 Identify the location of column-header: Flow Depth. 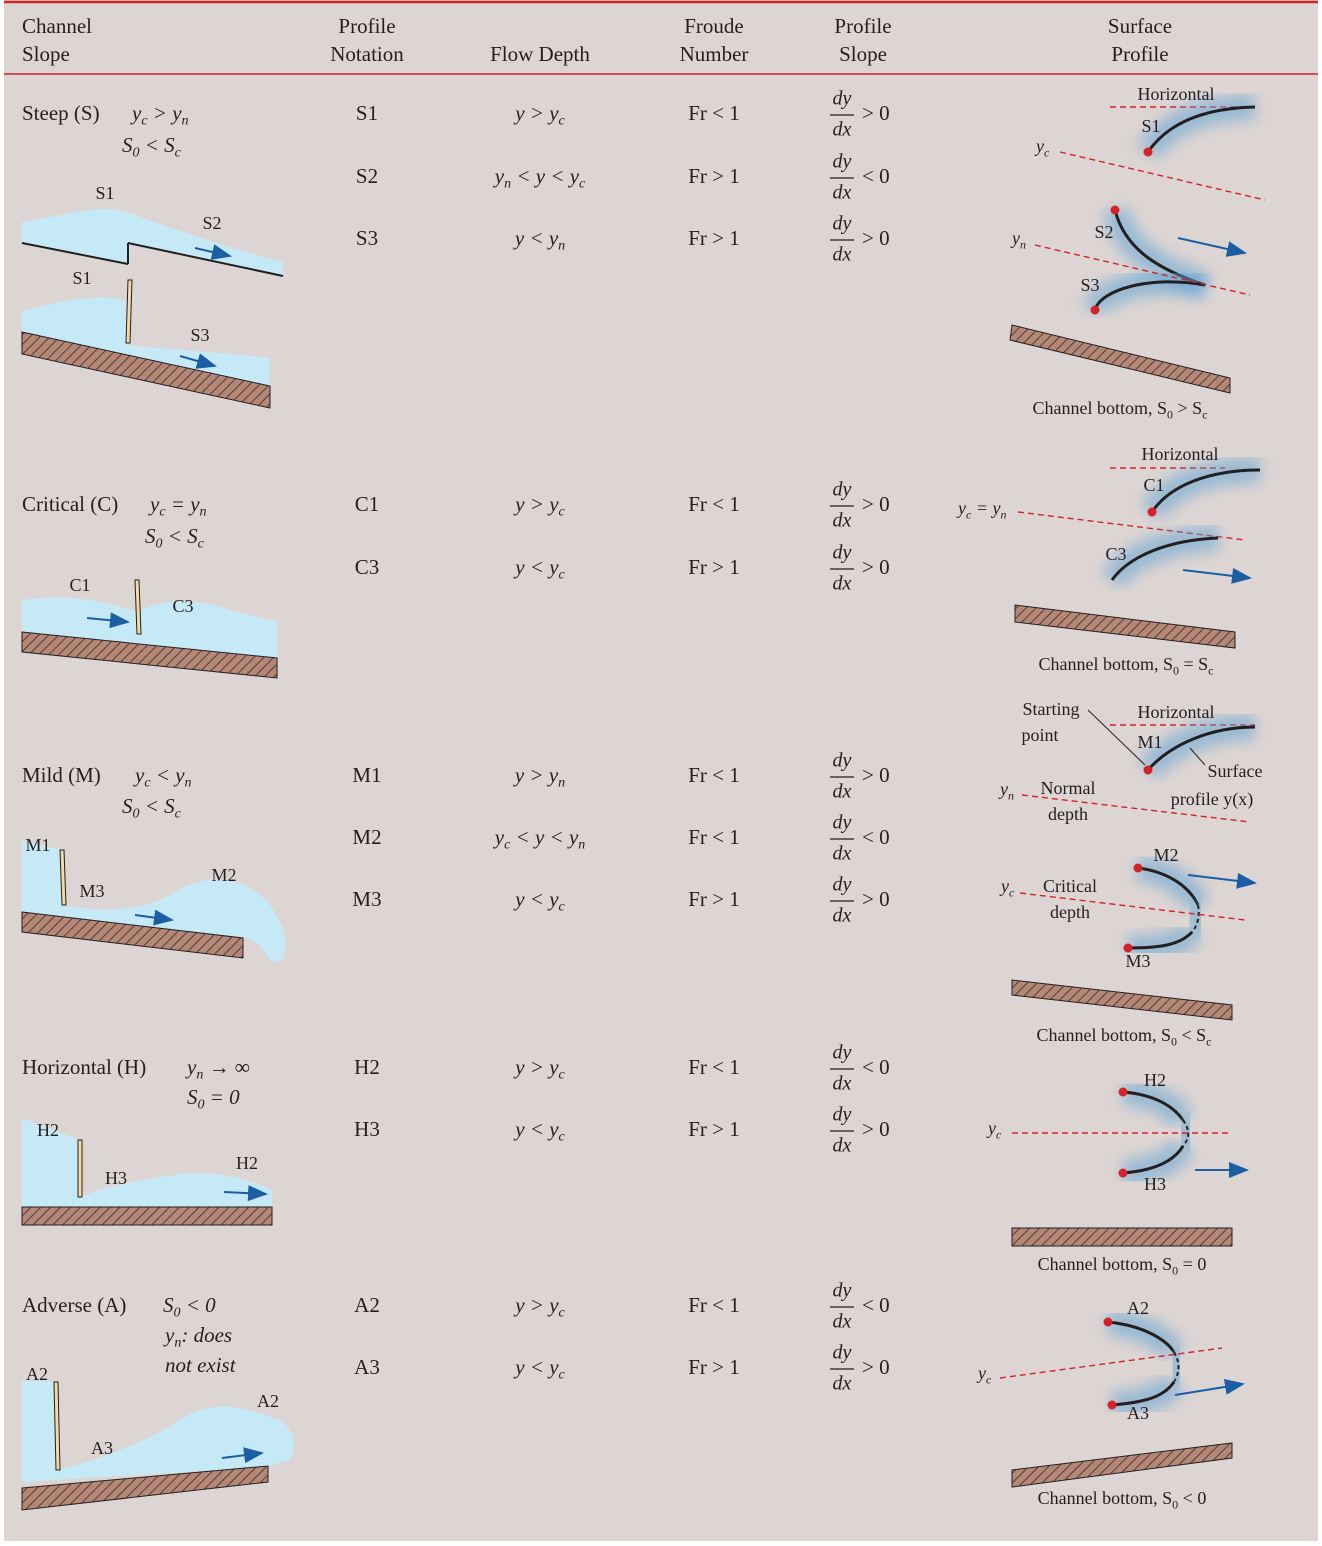
(540, 54).